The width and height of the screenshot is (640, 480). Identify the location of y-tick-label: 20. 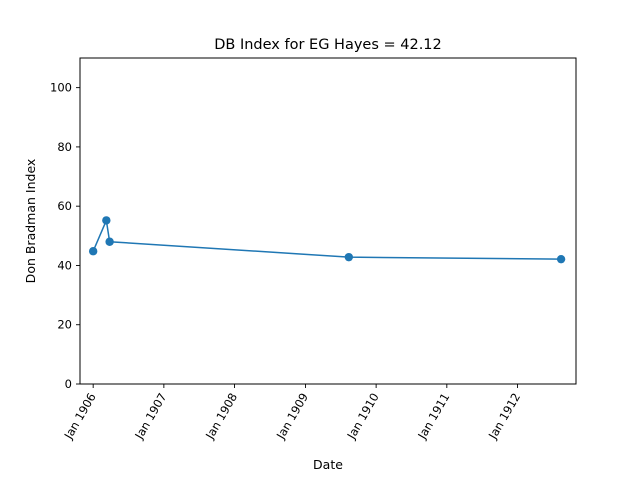
(64, 325).